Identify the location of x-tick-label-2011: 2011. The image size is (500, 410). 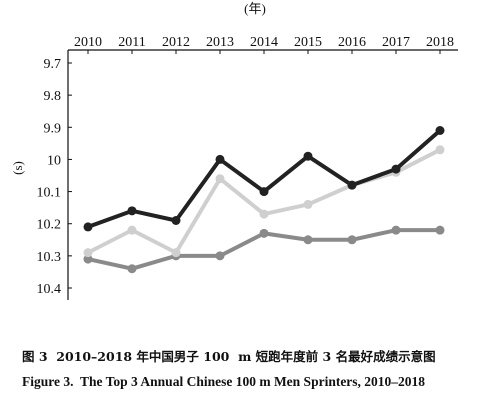
(131, 42).